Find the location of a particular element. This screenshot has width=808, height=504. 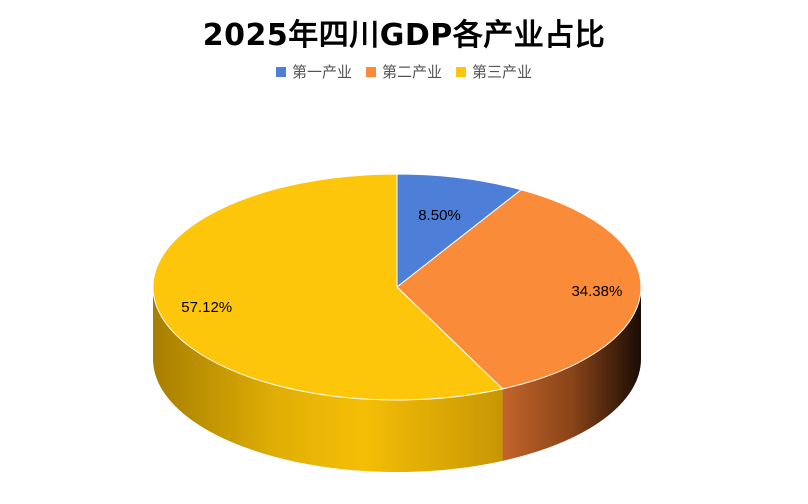

legend-item-primary: 第一产业 is located at coordinates (313, 71).